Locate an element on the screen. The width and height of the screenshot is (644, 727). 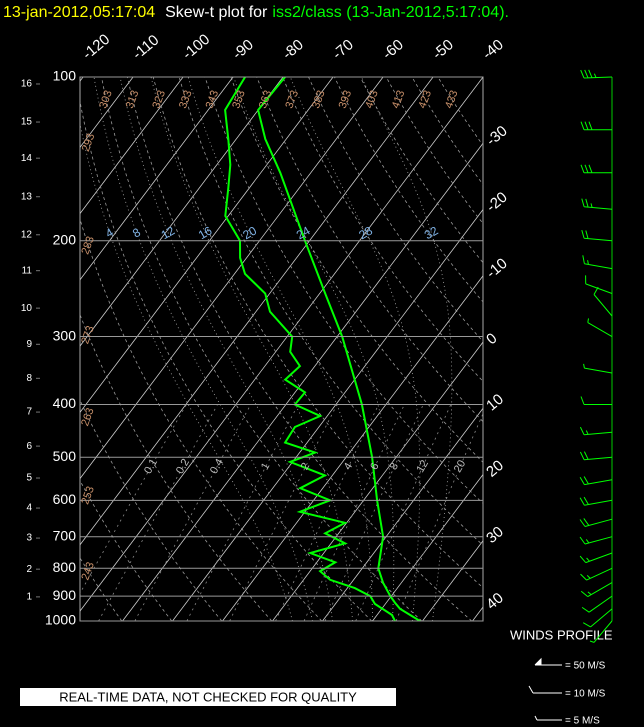
dry-adiabat-label: 263 is located at coordinates (88, 416).